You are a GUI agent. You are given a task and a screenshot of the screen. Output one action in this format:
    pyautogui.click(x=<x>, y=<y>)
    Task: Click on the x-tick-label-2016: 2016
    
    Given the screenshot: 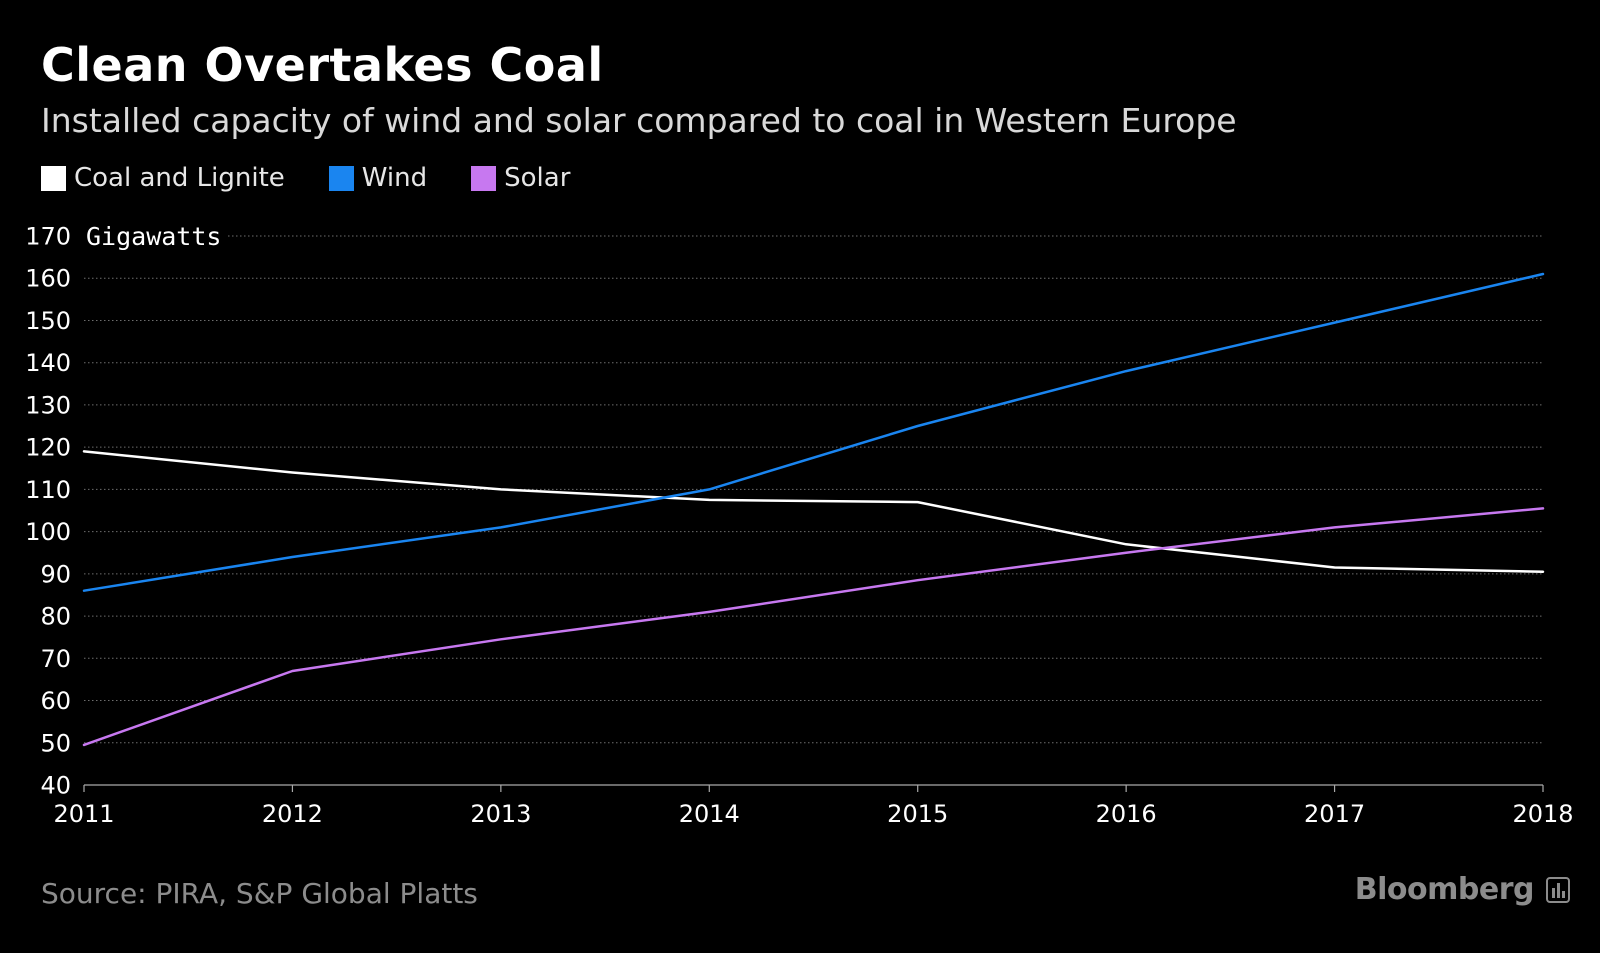 What is the action you would take?
    pyautogui.click(x=1126, y=814)
    